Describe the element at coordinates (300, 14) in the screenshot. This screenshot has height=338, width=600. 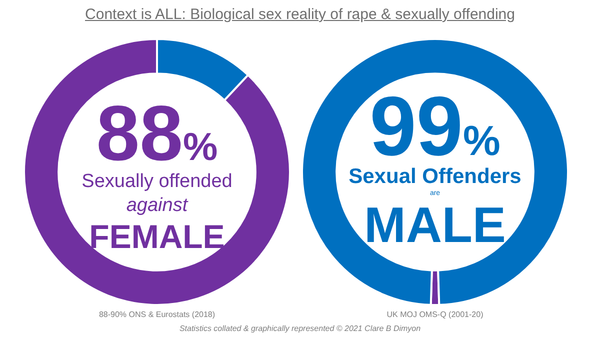
I see `chart-title: Context is ALL: Biological sex reality of rape & sexually offending` at that location.